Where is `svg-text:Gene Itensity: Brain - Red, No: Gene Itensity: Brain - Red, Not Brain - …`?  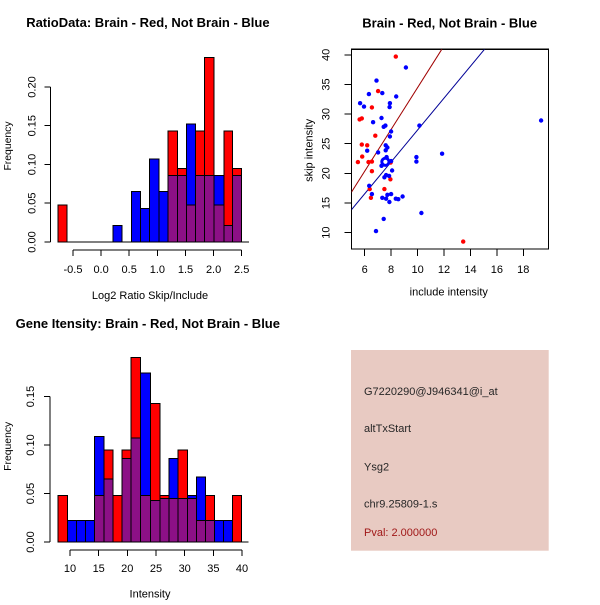 svg-text:Gene Itensity: Brain - Red, No: Gene Itensity: Brain - Red, Not Brain - … is located at coordinates (148, 323).